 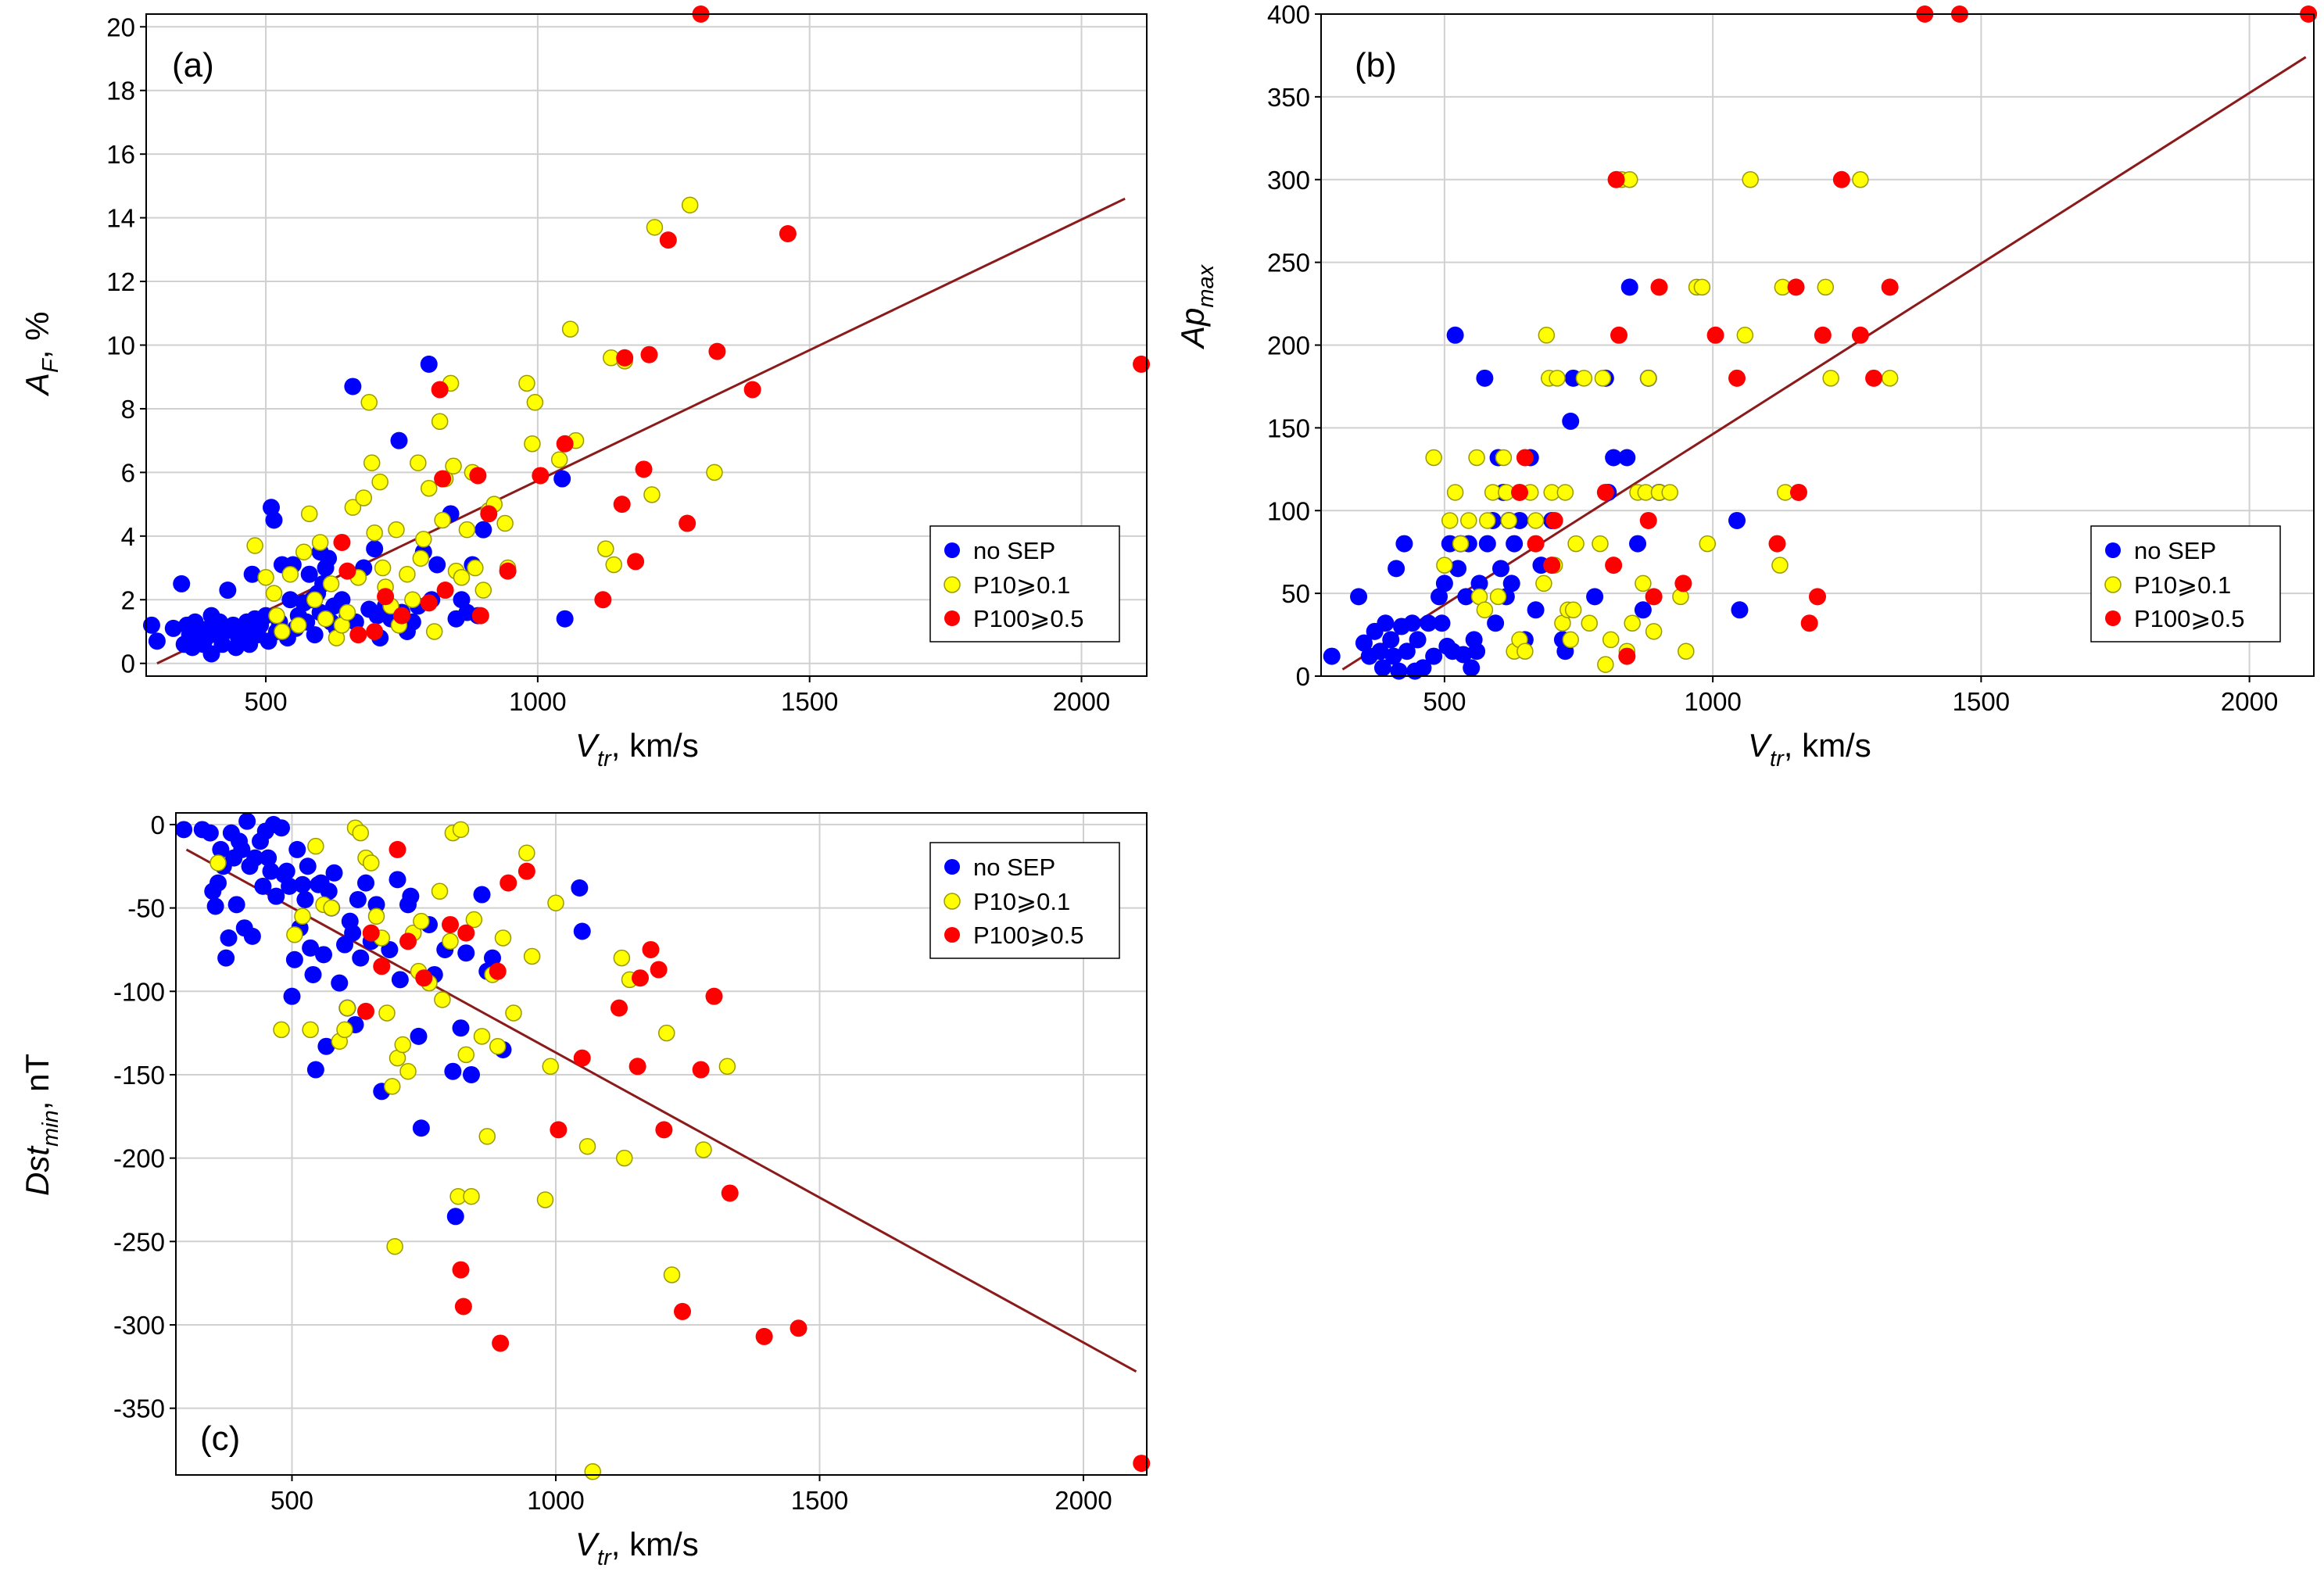 What do you see at coordinates (121, 27) in the screenshot?
I see `y-tick-label: 20` at bounding box center [121, 27].